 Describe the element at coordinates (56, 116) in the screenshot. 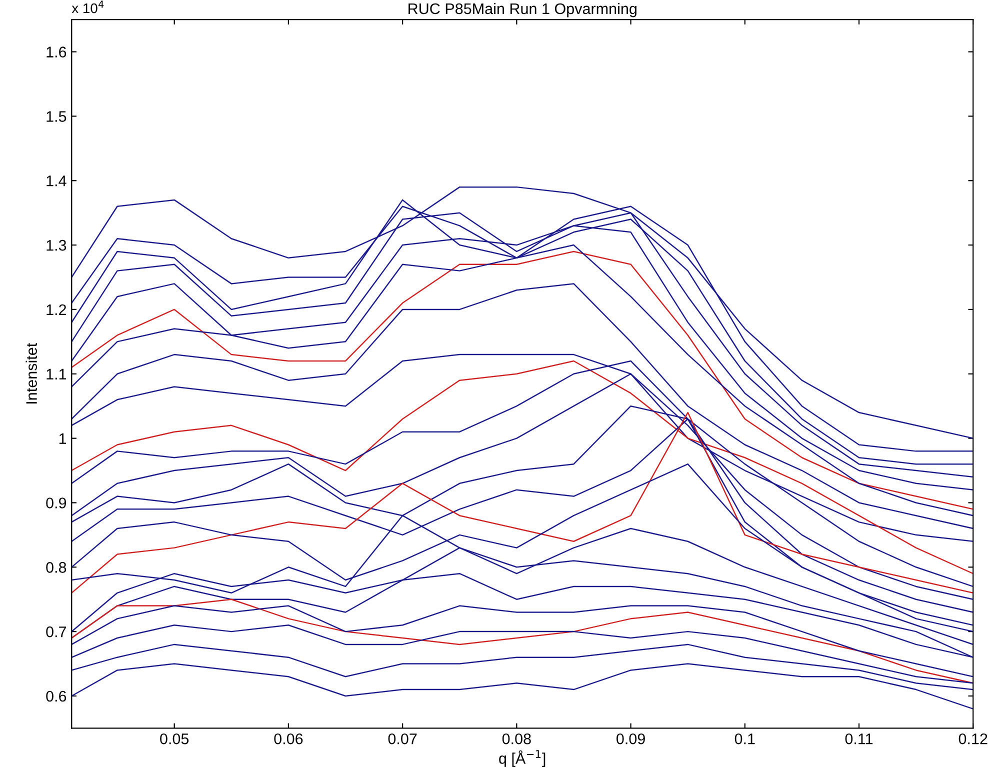

I see `y-tick-label: 1.5` at that location.